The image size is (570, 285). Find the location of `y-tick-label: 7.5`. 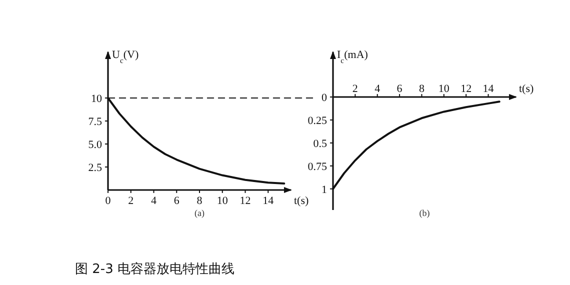

y-tick-label: 7.5 is located at coordinates (95, 122).